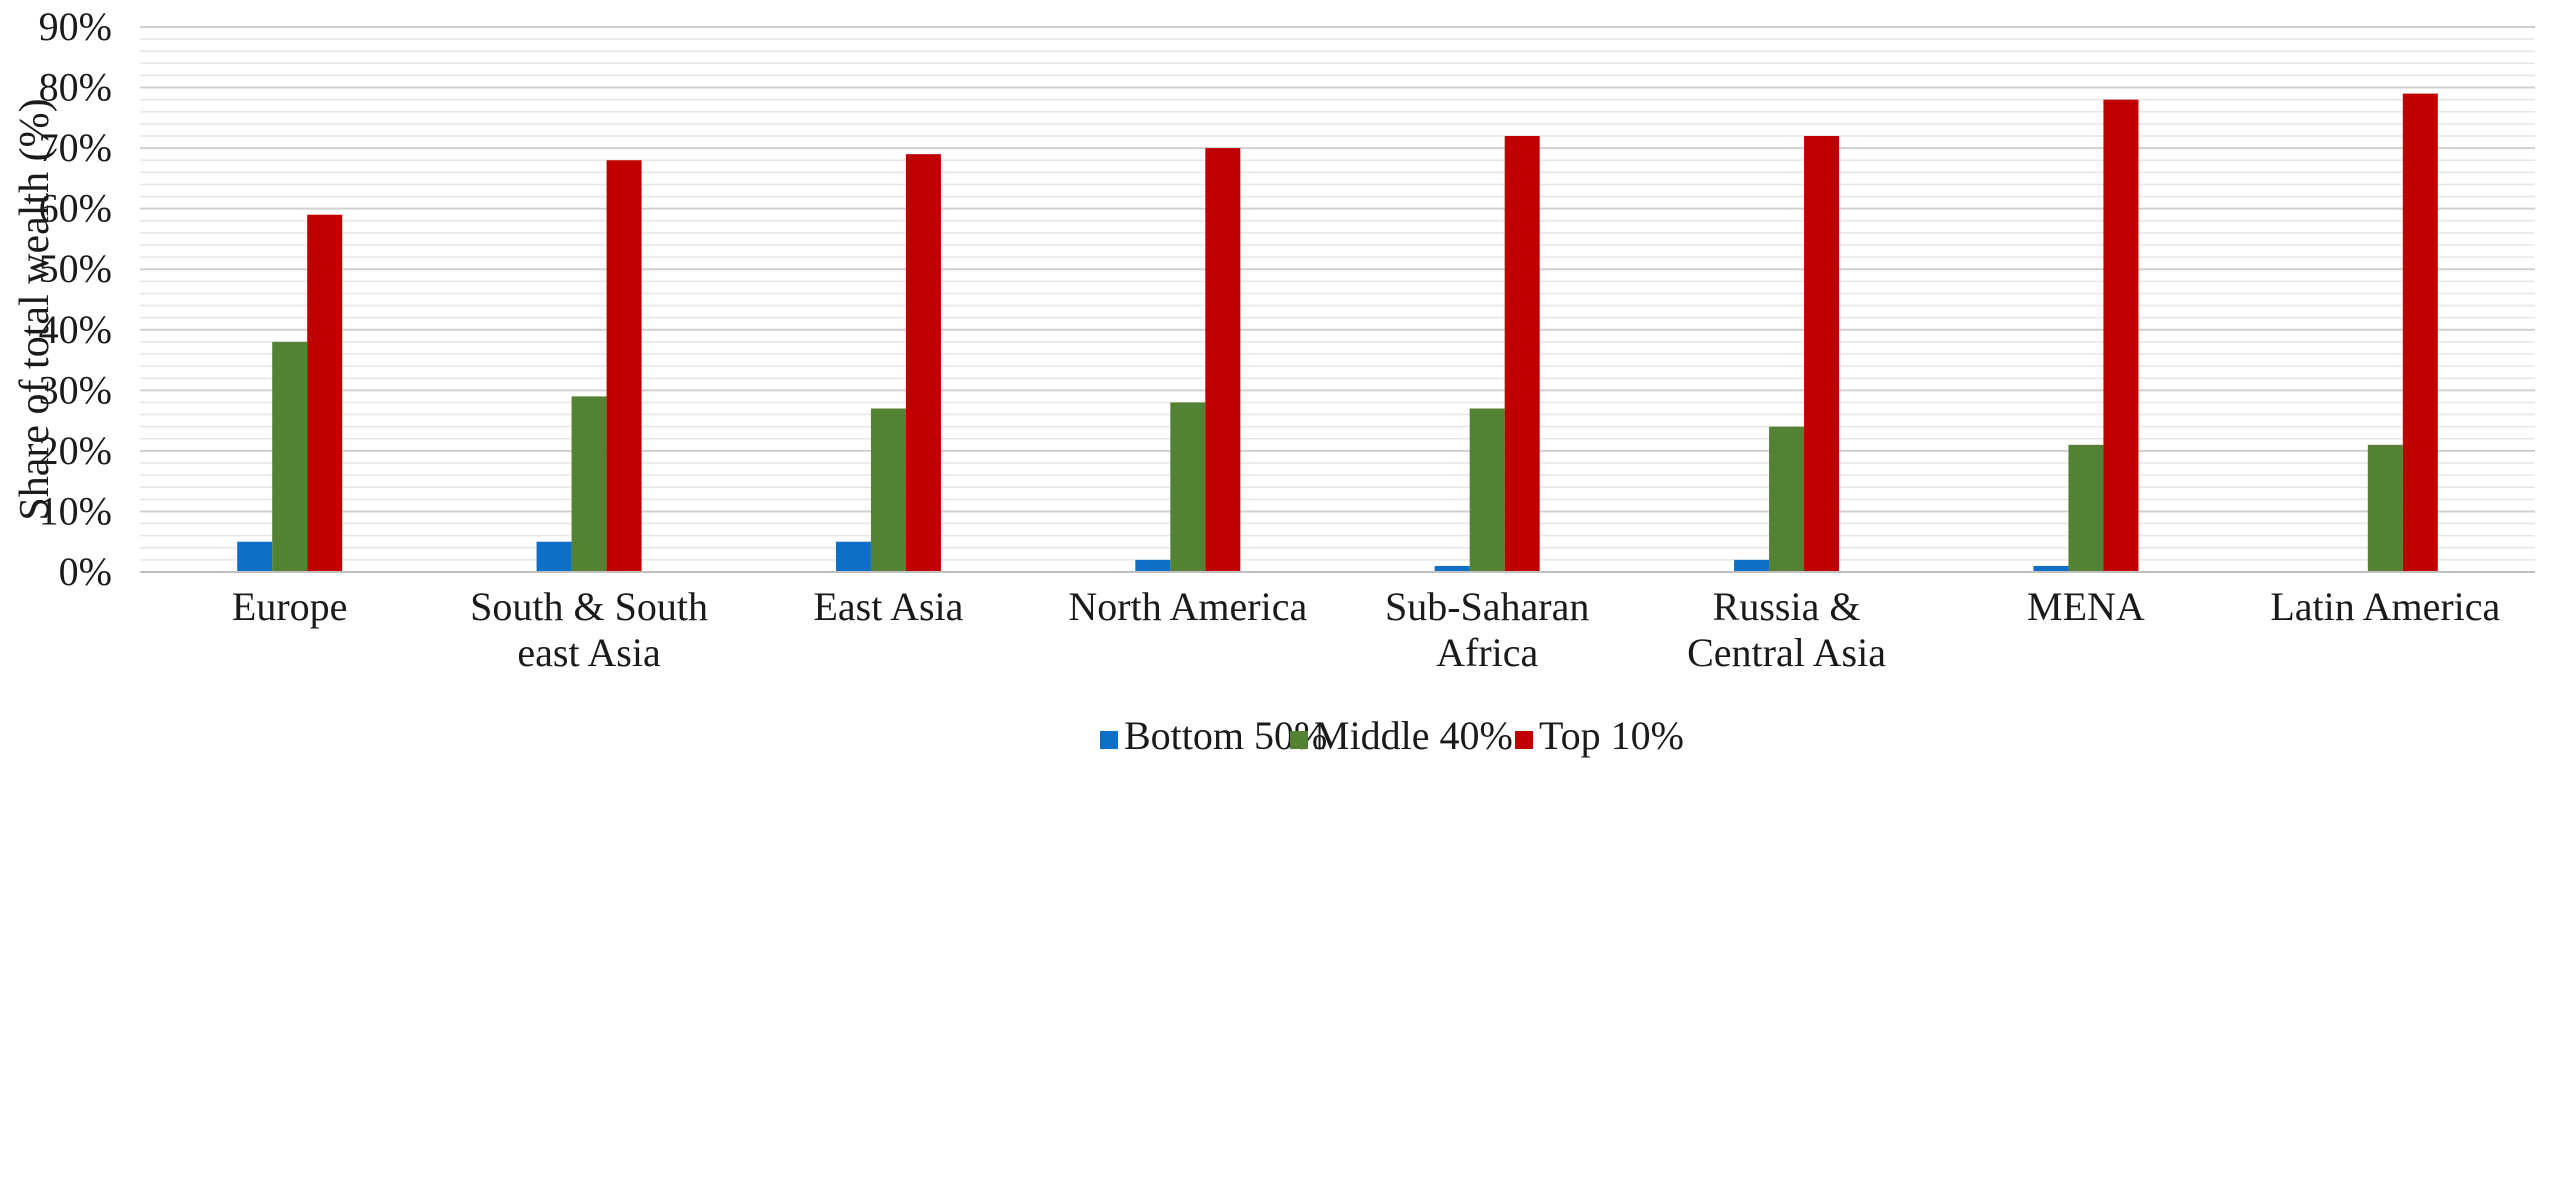  What do you see at coordinates (75, 268) in the screenshot?
I see `y-tick-label: 50%` at bounding box center [75, 268].